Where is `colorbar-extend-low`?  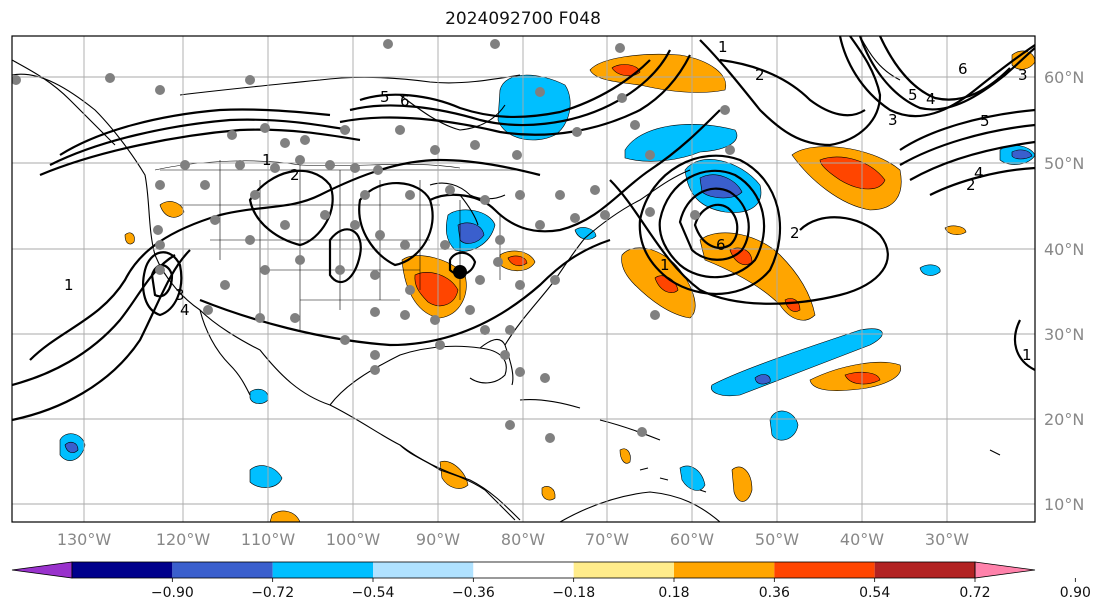
colorbar-extend-low is located at coordinates (42, 570).